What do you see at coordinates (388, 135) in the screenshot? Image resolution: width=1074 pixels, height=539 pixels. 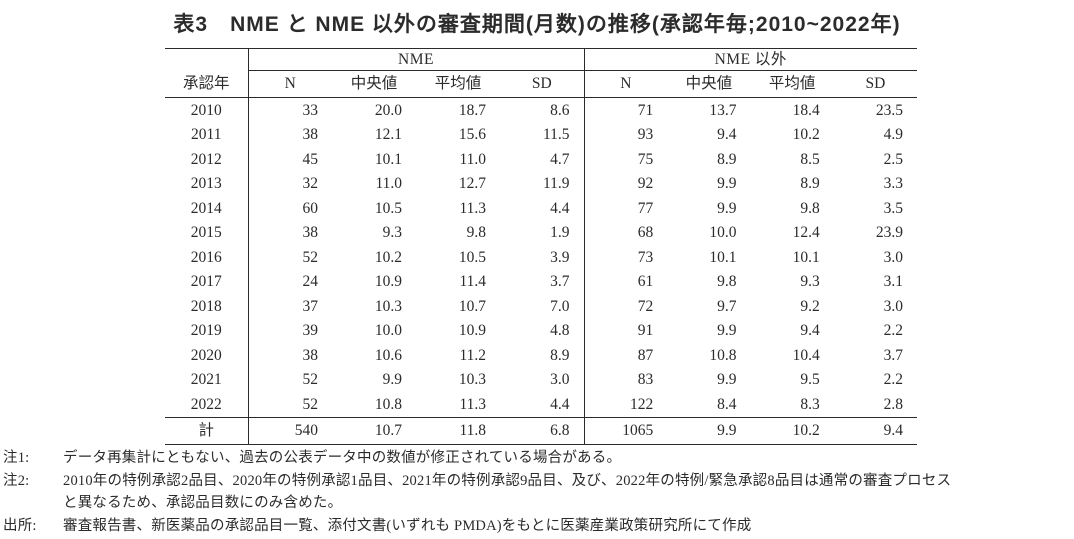 I see `value-cell: 12.1` at bounding box center [388, 135].